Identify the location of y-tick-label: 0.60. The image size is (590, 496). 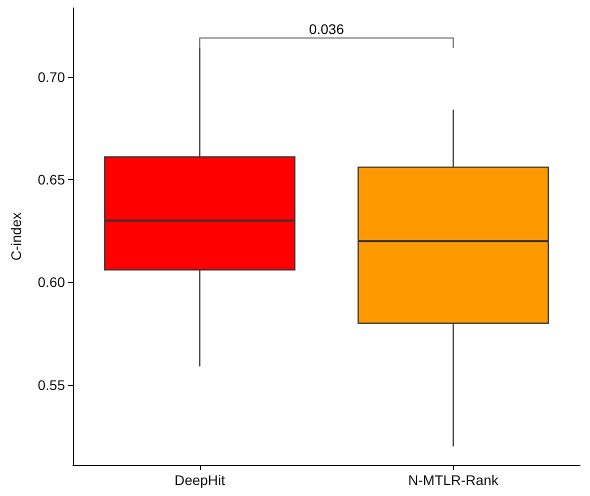
(52, 282).